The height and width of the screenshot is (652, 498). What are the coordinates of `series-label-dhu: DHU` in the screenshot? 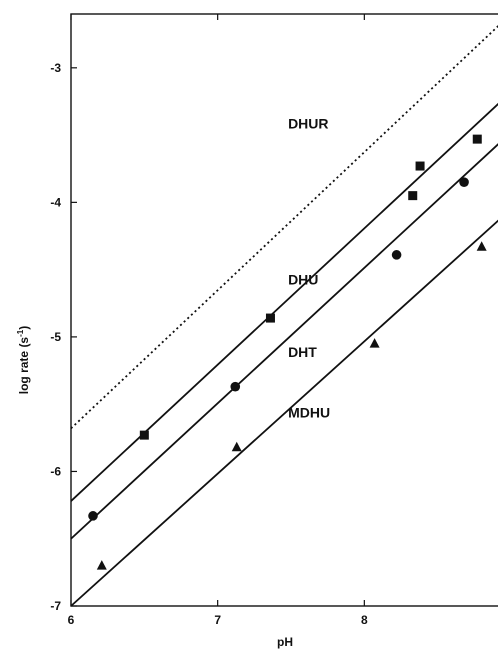 It's located at (303, 279).